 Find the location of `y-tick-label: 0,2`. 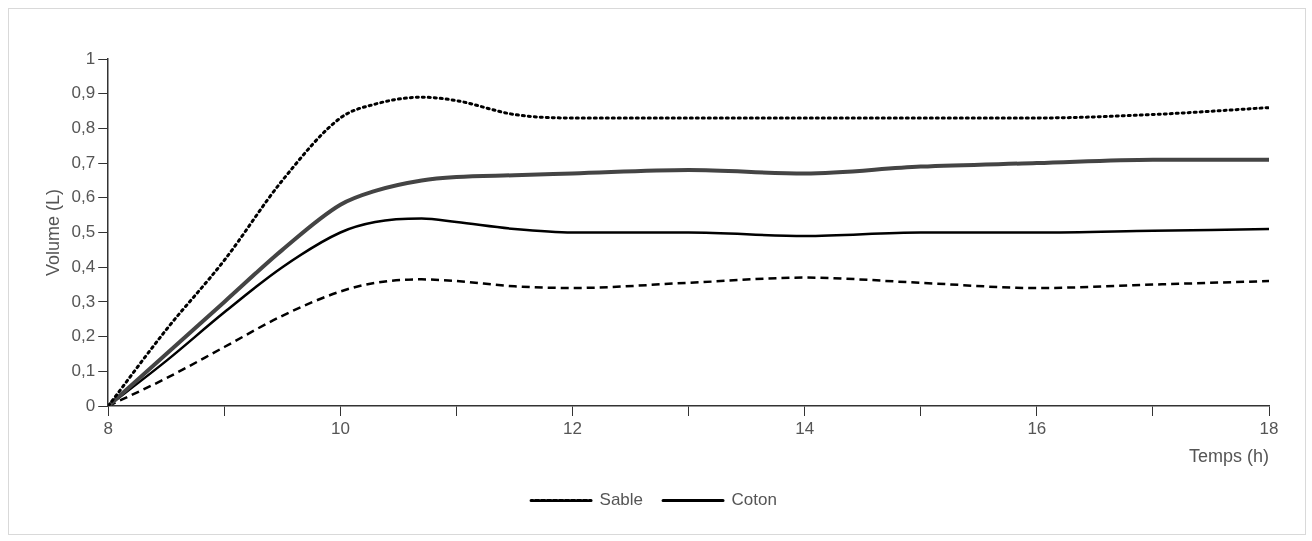

y-tick-label: 0,2 is located at coordinates (83, 336).